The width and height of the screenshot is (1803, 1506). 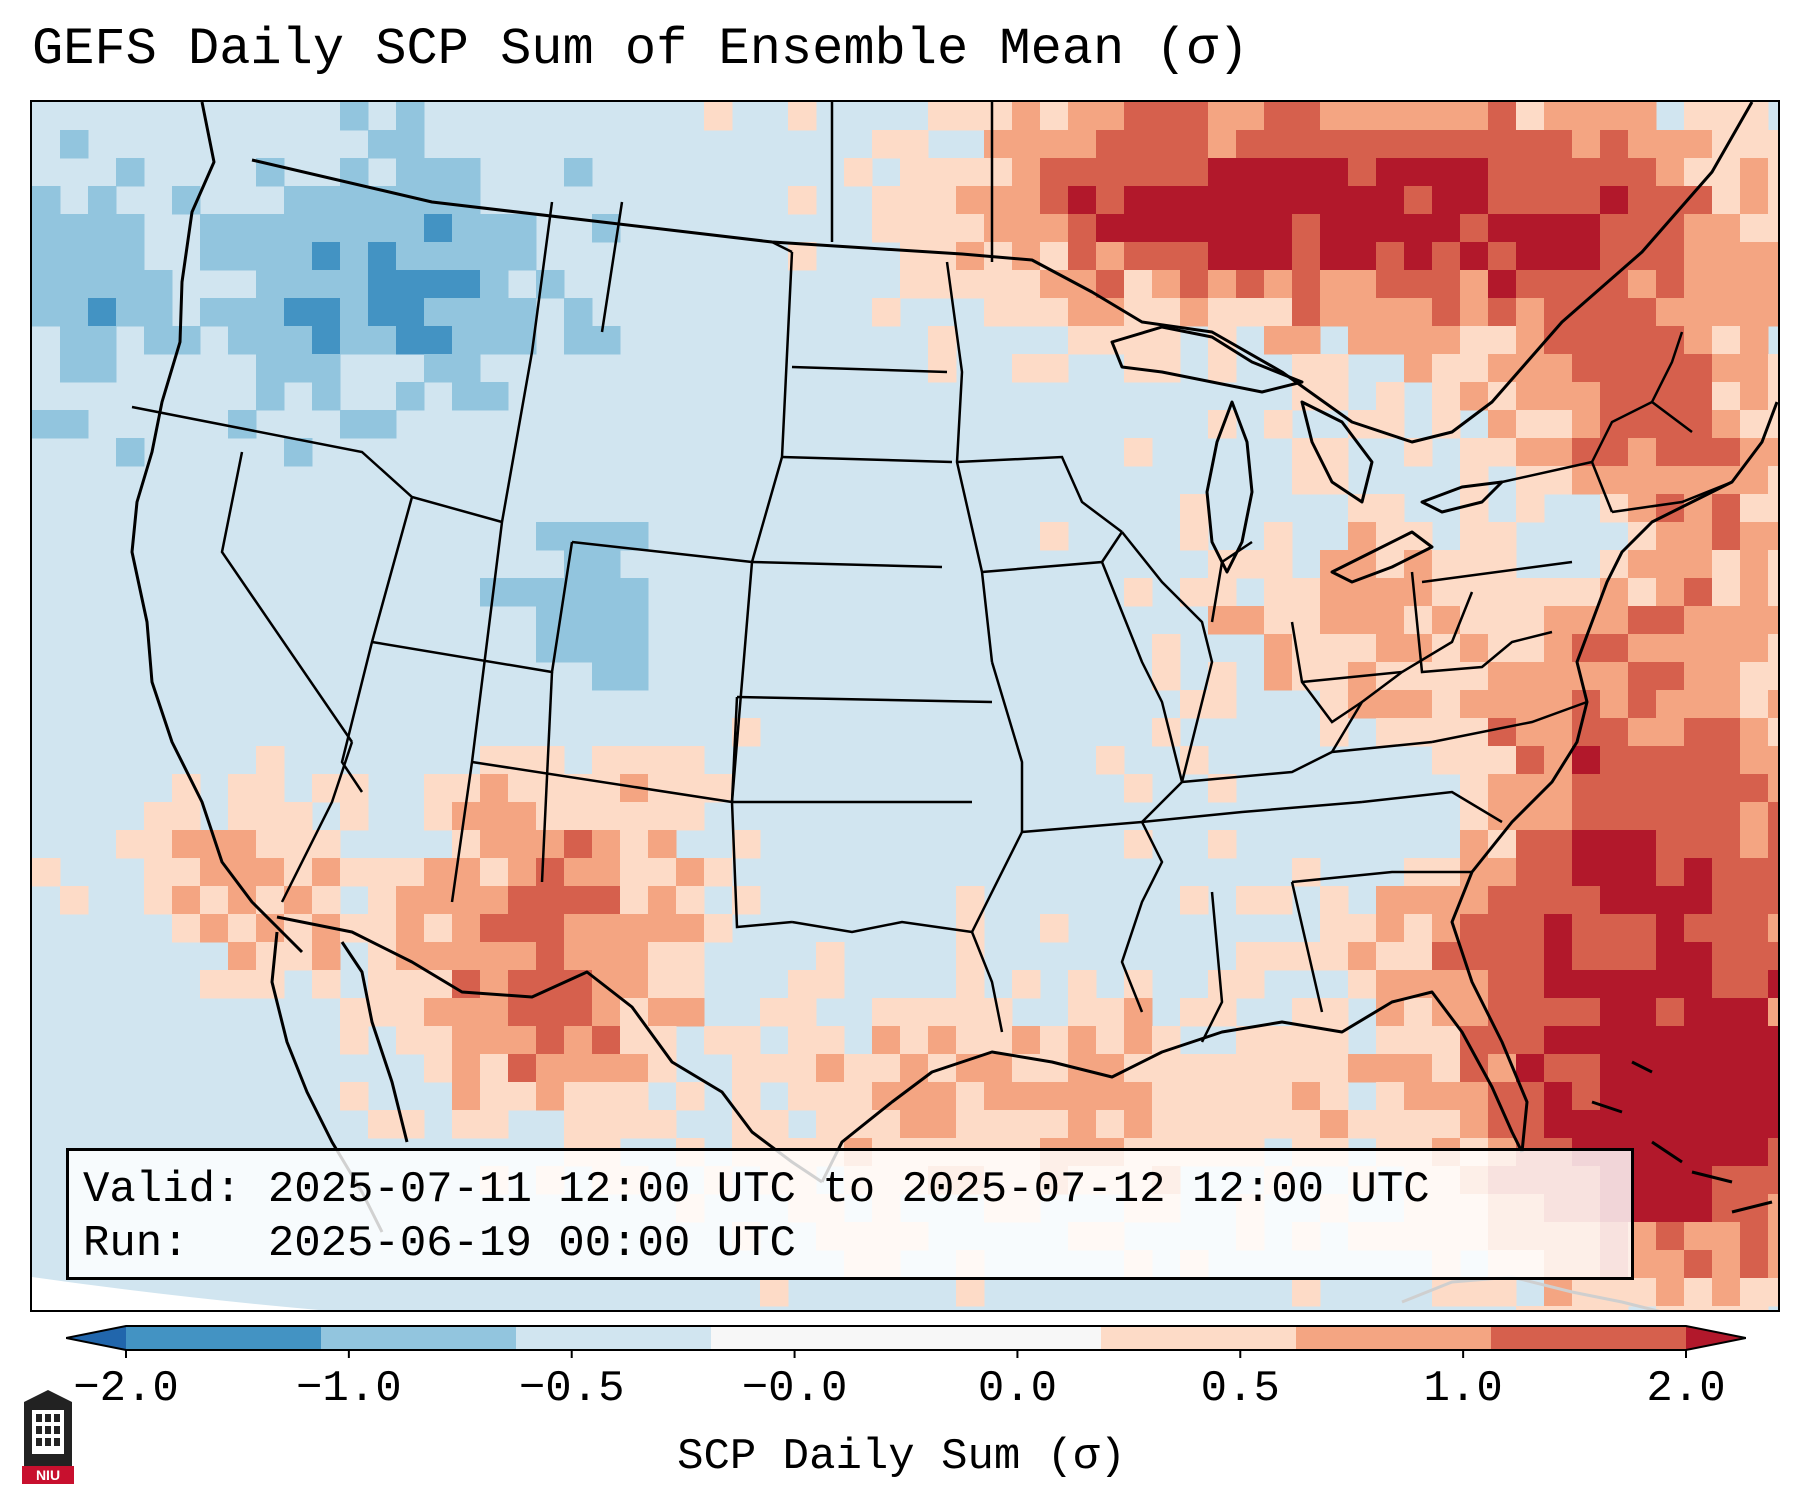 What do you see at coordinates (549, 1049) in the screenshot?
I see `border-us-mexico` at bounding box center [549, 1049].